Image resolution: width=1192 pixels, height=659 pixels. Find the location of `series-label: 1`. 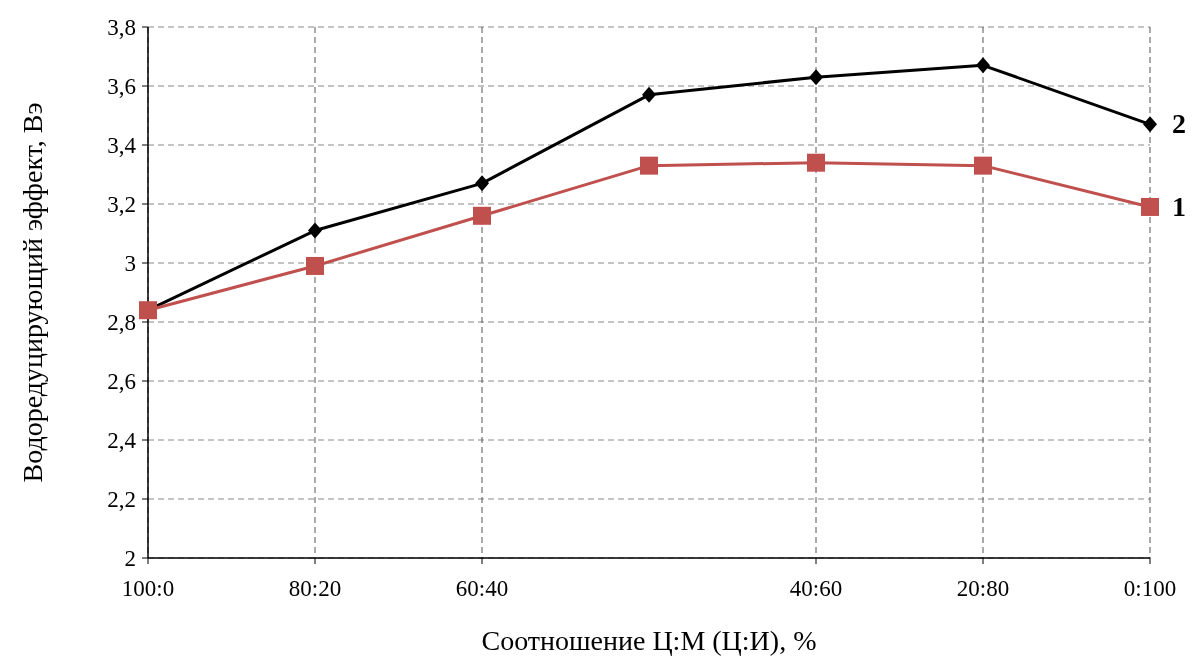

series-label: 1 is located at coordinates (1179, 206).